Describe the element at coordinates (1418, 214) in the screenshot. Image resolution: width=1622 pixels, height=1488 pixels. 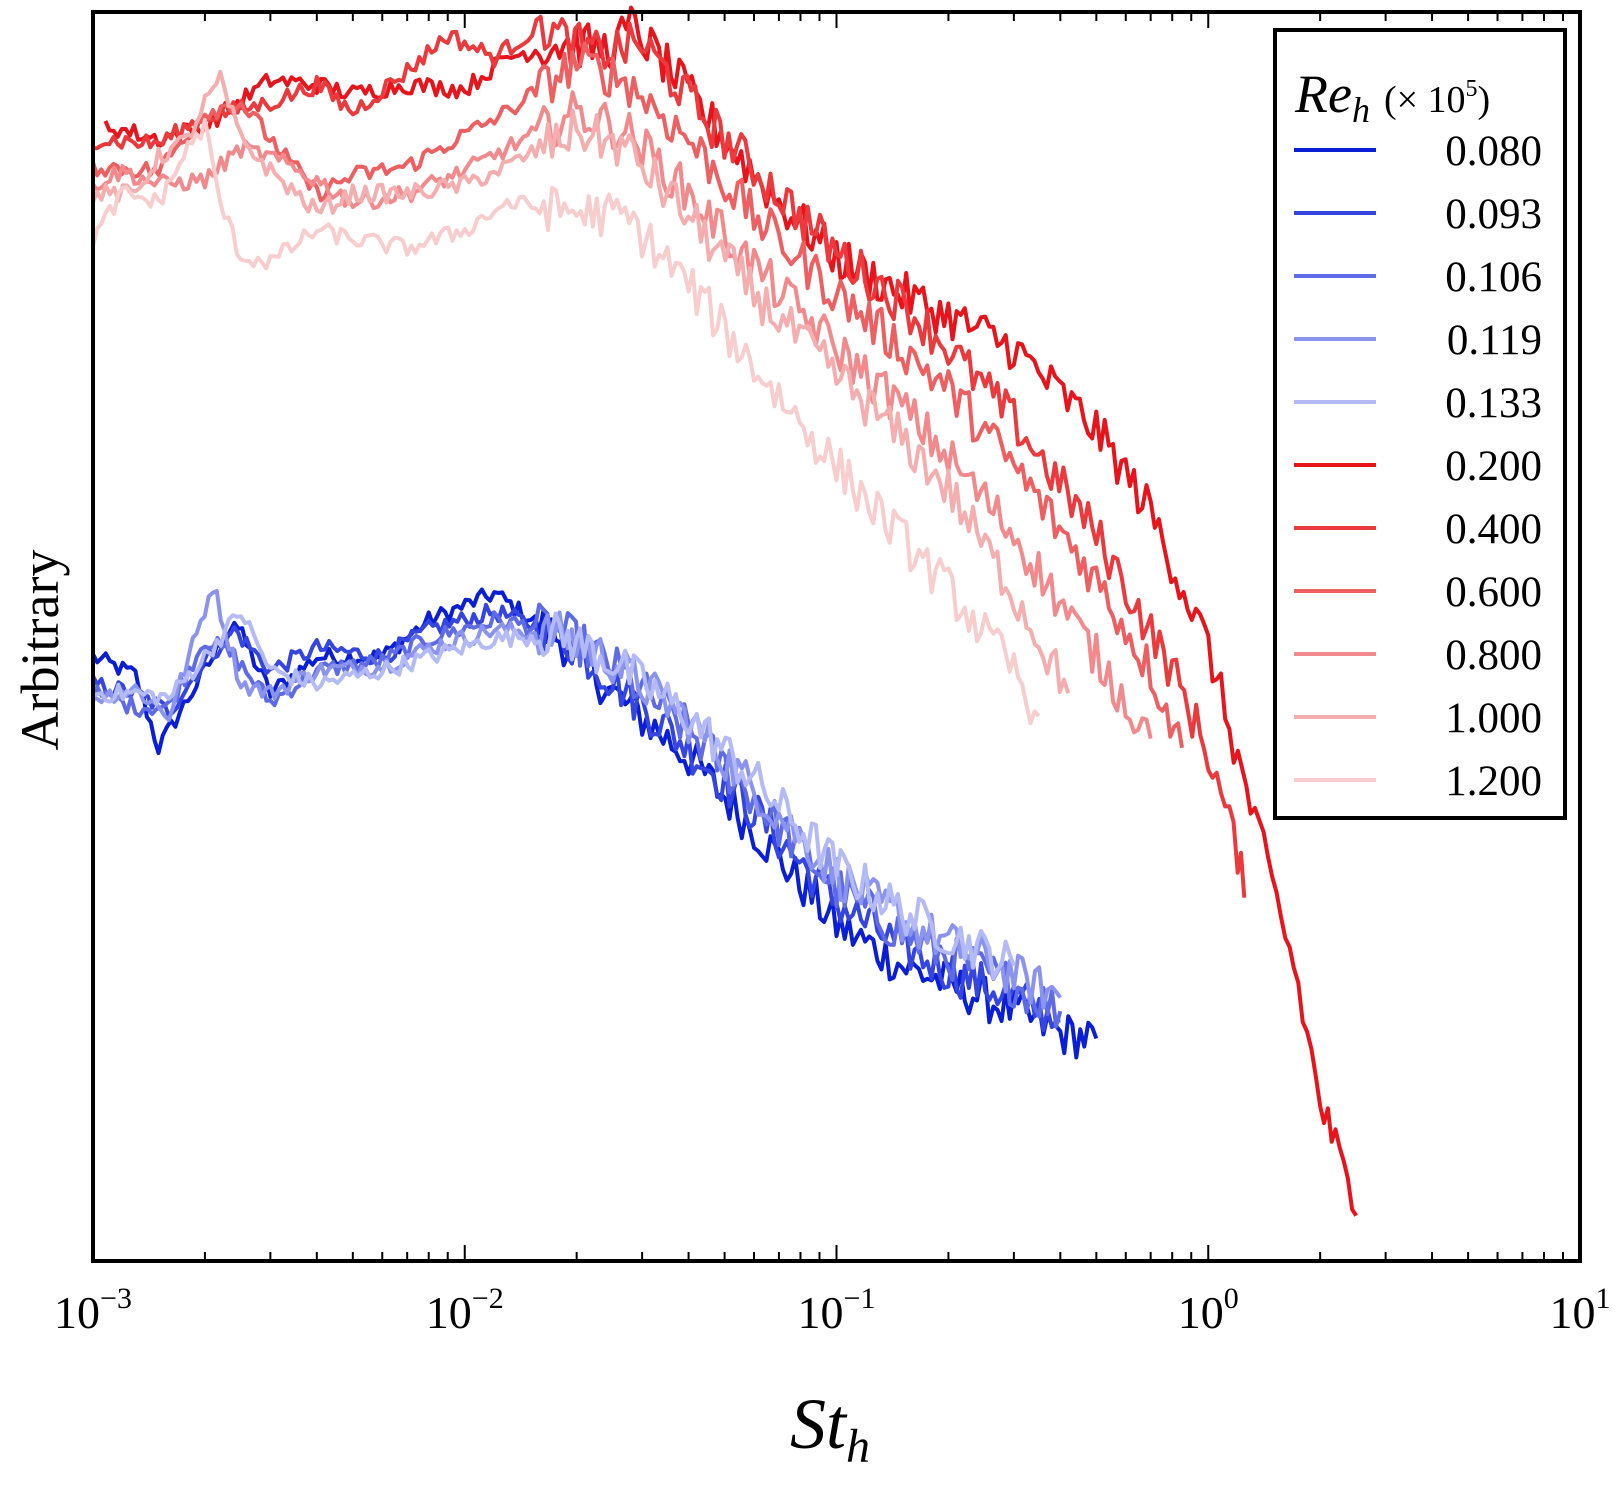
I see `legend-item: 0.093` at that location.